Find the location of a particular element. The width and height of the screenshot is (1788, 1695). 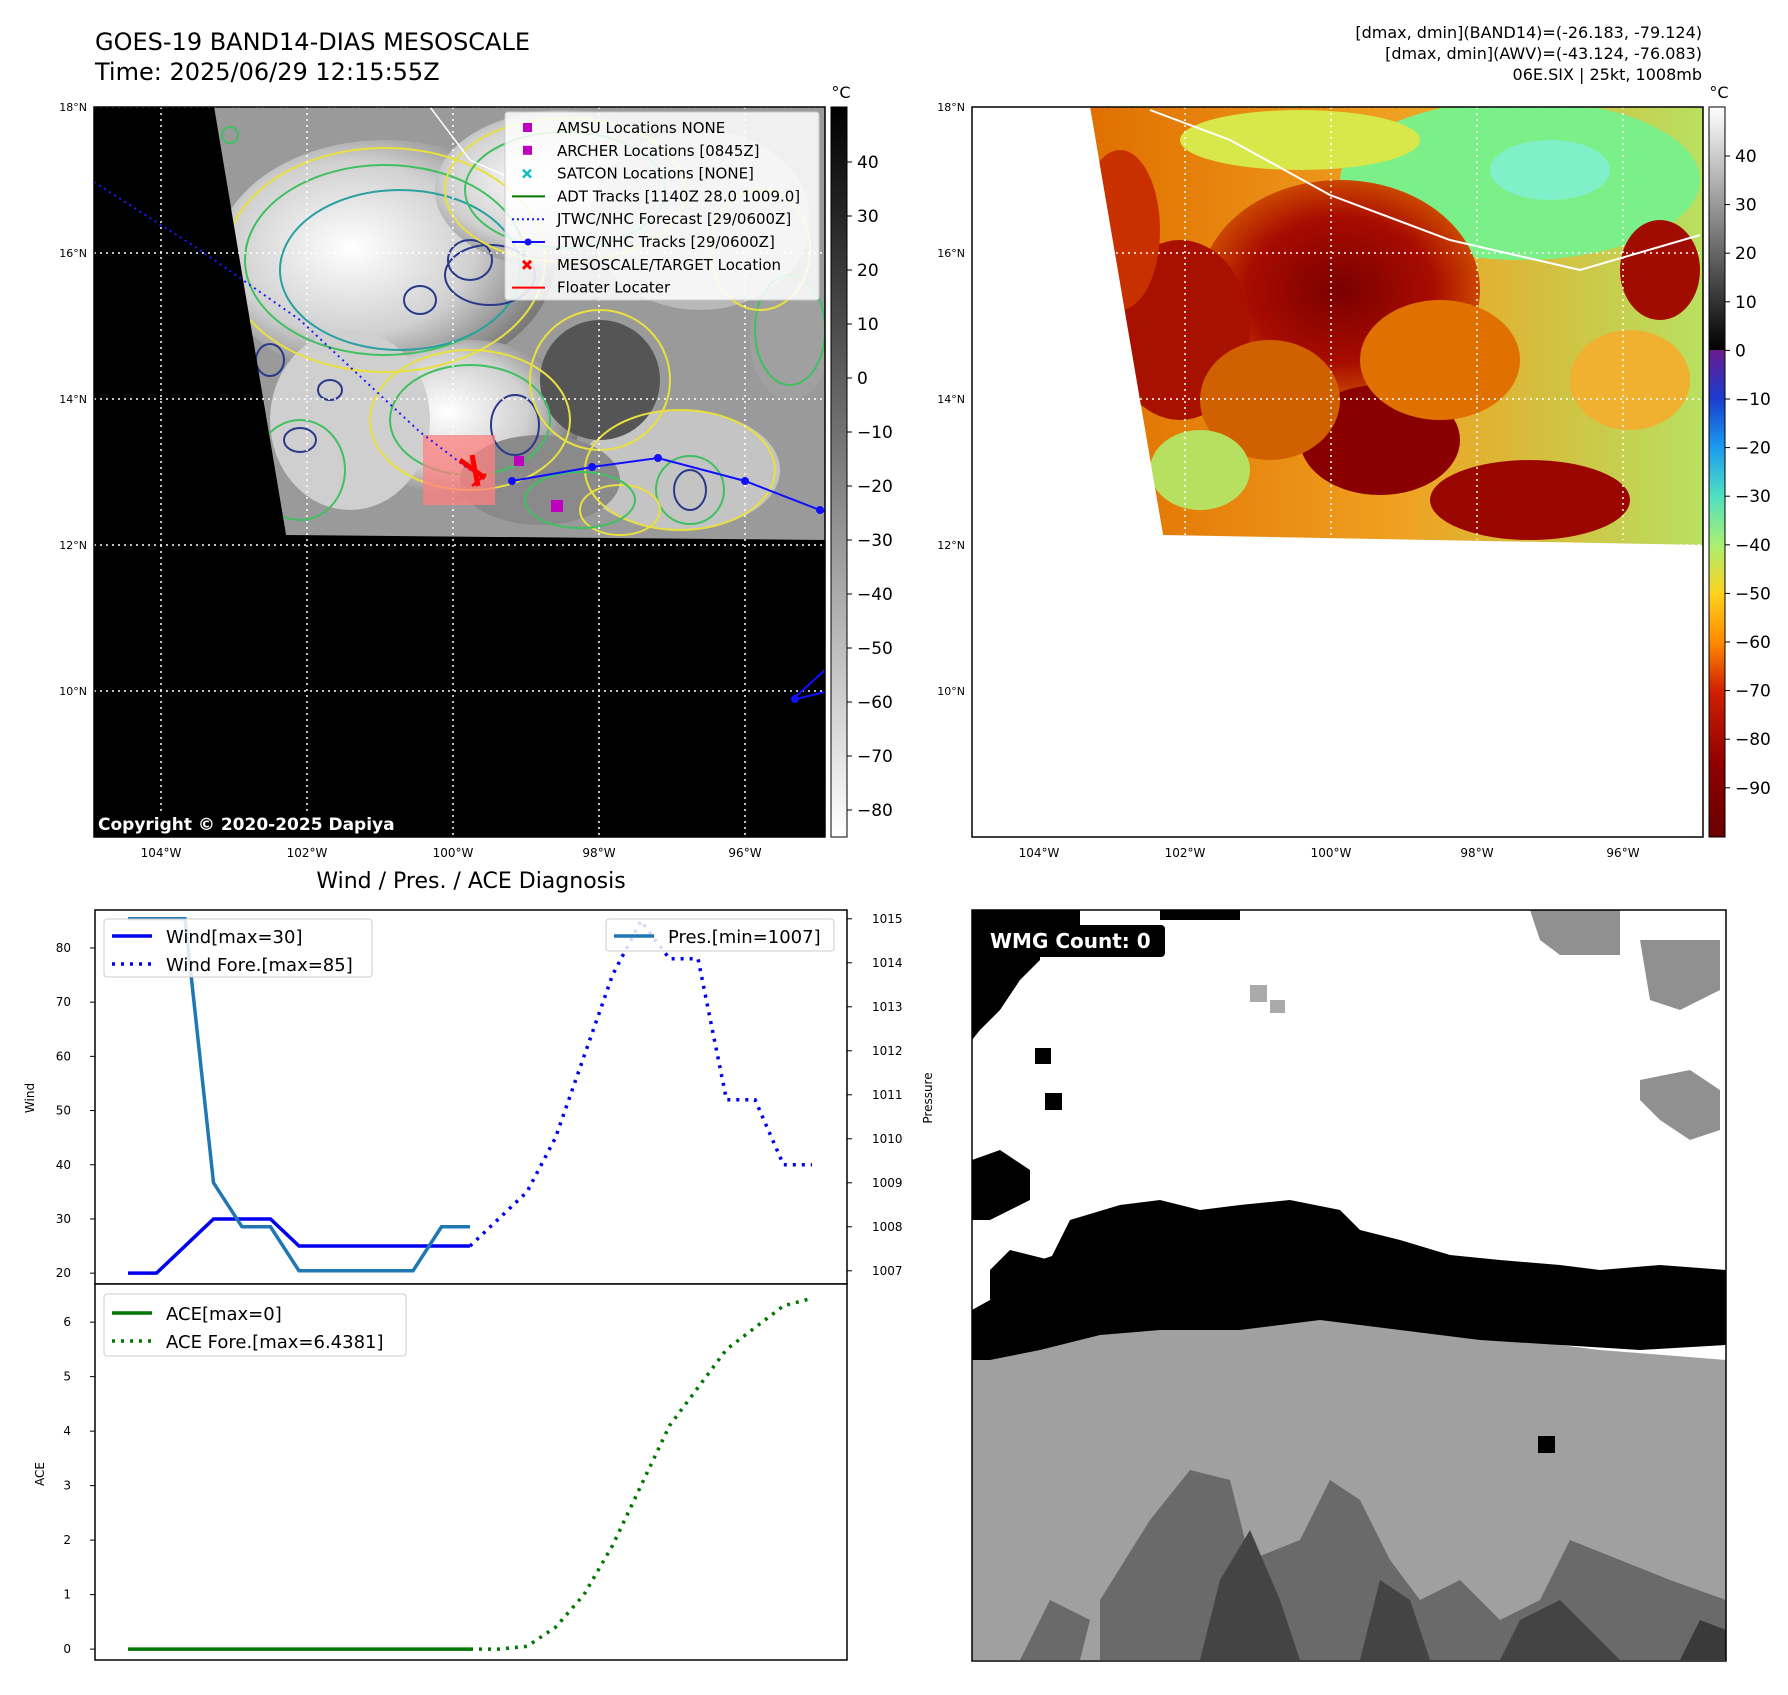

lon-tick-label: 102°W is located at coordinates (1185, 853).